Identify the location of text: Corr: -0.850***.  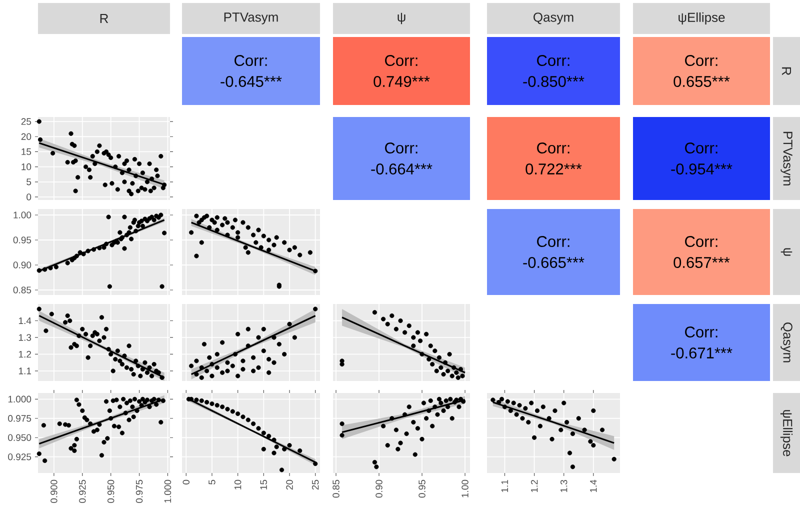
(553, 71).